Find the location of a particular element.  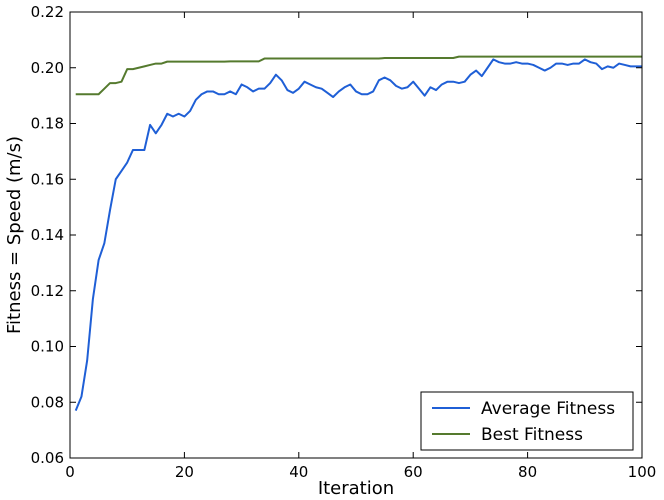

legend: Average Fitness Best Fitness is located at coordinates (527, 421).